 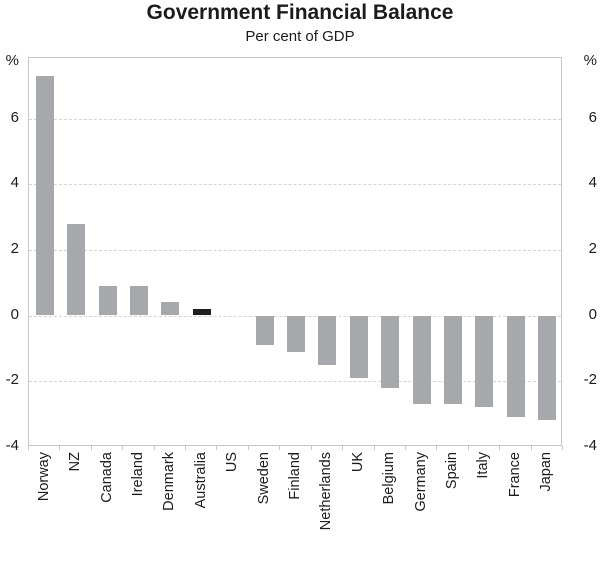 What do you see at coordinates (14, 183) in the screenshot?
I see `y-axis-label-left-4: 4` at bounding box center [14, 183].